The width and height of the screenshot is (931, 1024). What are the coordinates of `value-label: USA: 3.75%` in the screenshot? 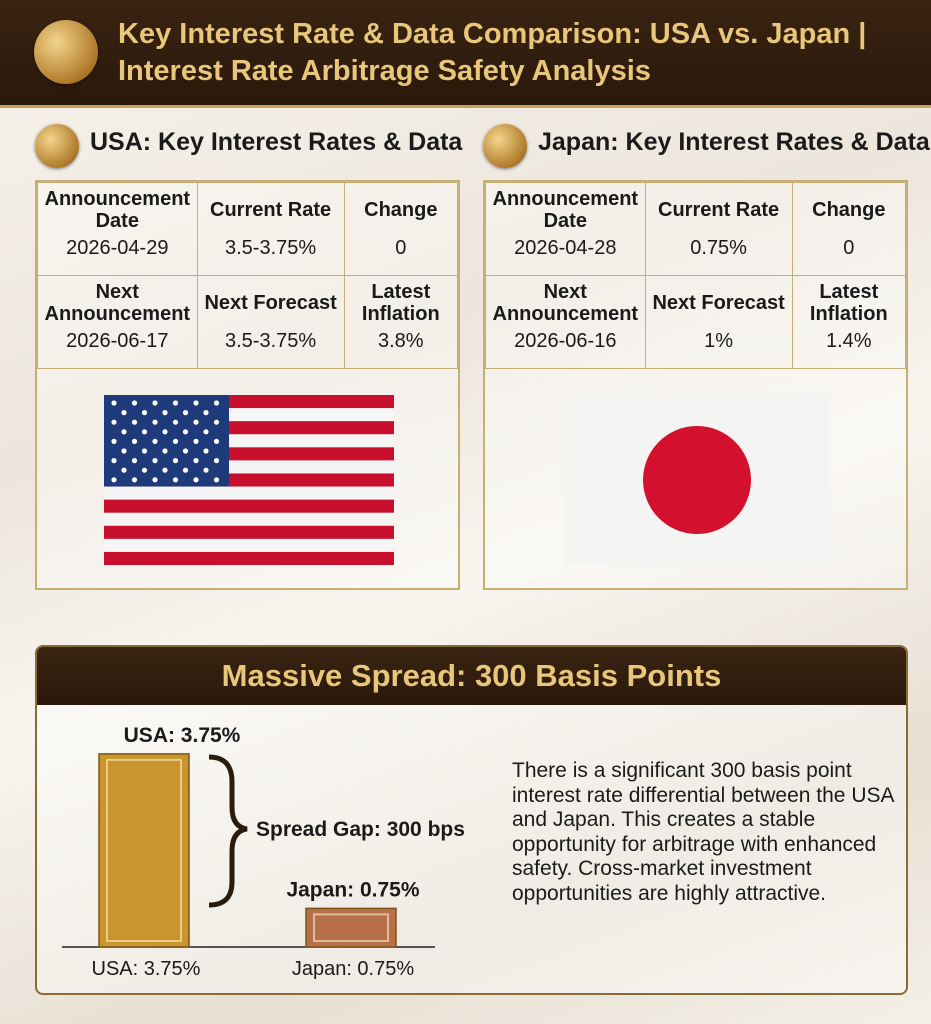 It's located at (182, 735).